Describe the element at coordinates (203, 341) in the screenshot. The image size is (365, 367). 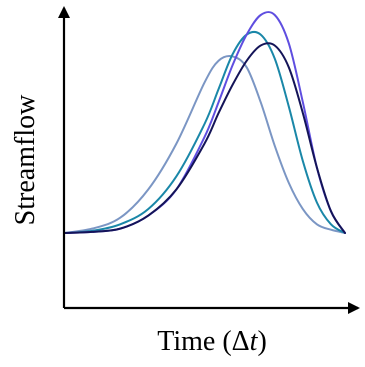
I see `x-axis-label-prefix: Time (Δ` at that location.